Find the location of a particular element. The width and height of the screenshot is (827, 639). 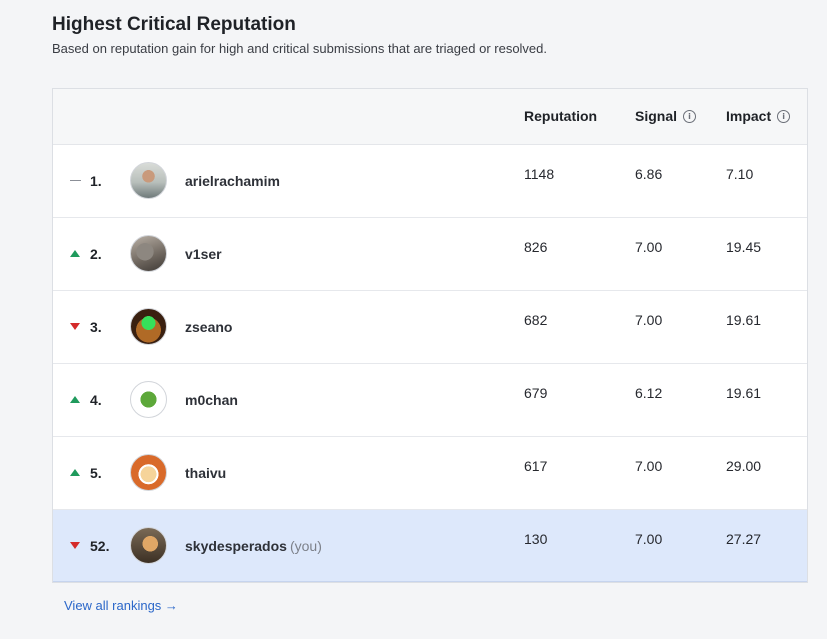

rank-number: 3. is located at coordinates (96, 327).